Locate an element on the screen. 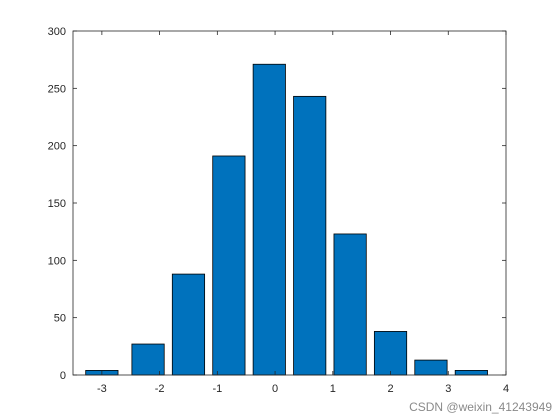 This screenshot has height=420, width=560. x-tick-label: 3 is located at coordinates (448, 389).